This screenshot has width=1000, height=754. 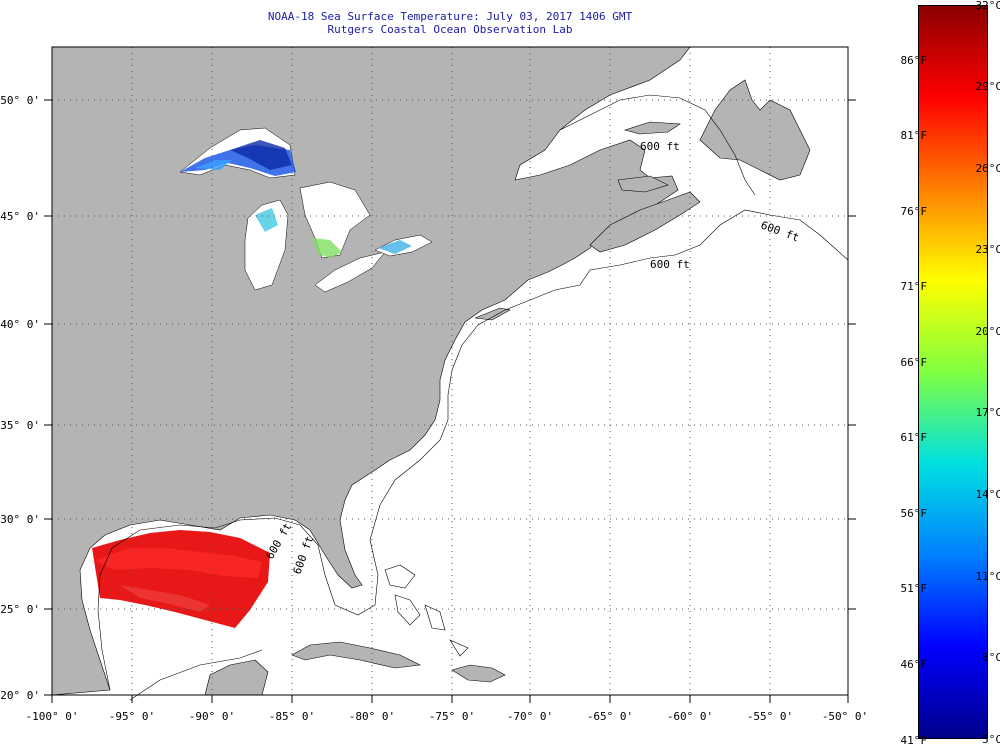 What do you see at coordinates (652, 128) in the screenshot?
I see `land-anticosti` at bounding box center [652, 128].